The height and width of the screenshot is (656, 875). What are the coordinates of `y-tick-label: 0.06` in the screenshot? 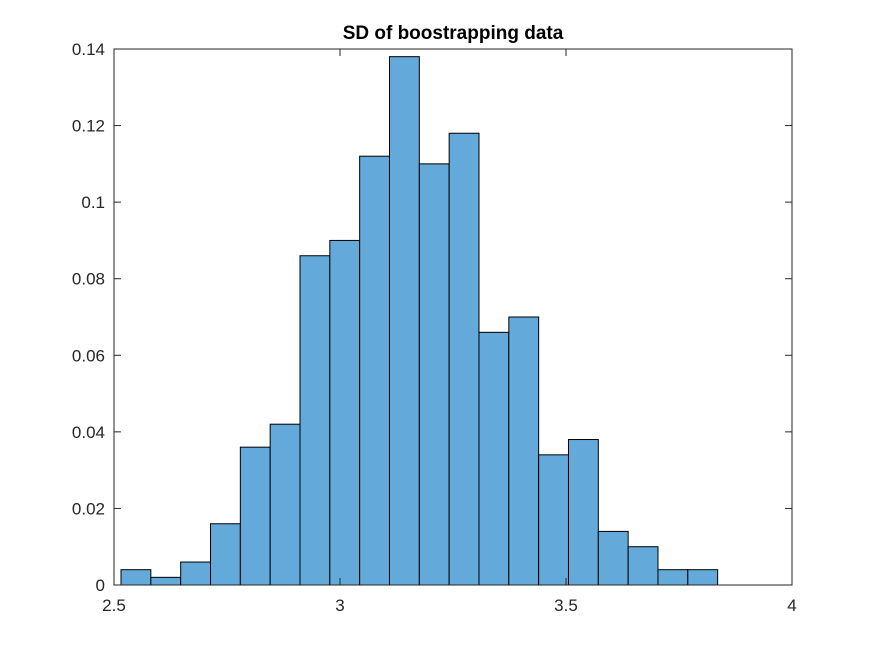 It's located at (88, 355).